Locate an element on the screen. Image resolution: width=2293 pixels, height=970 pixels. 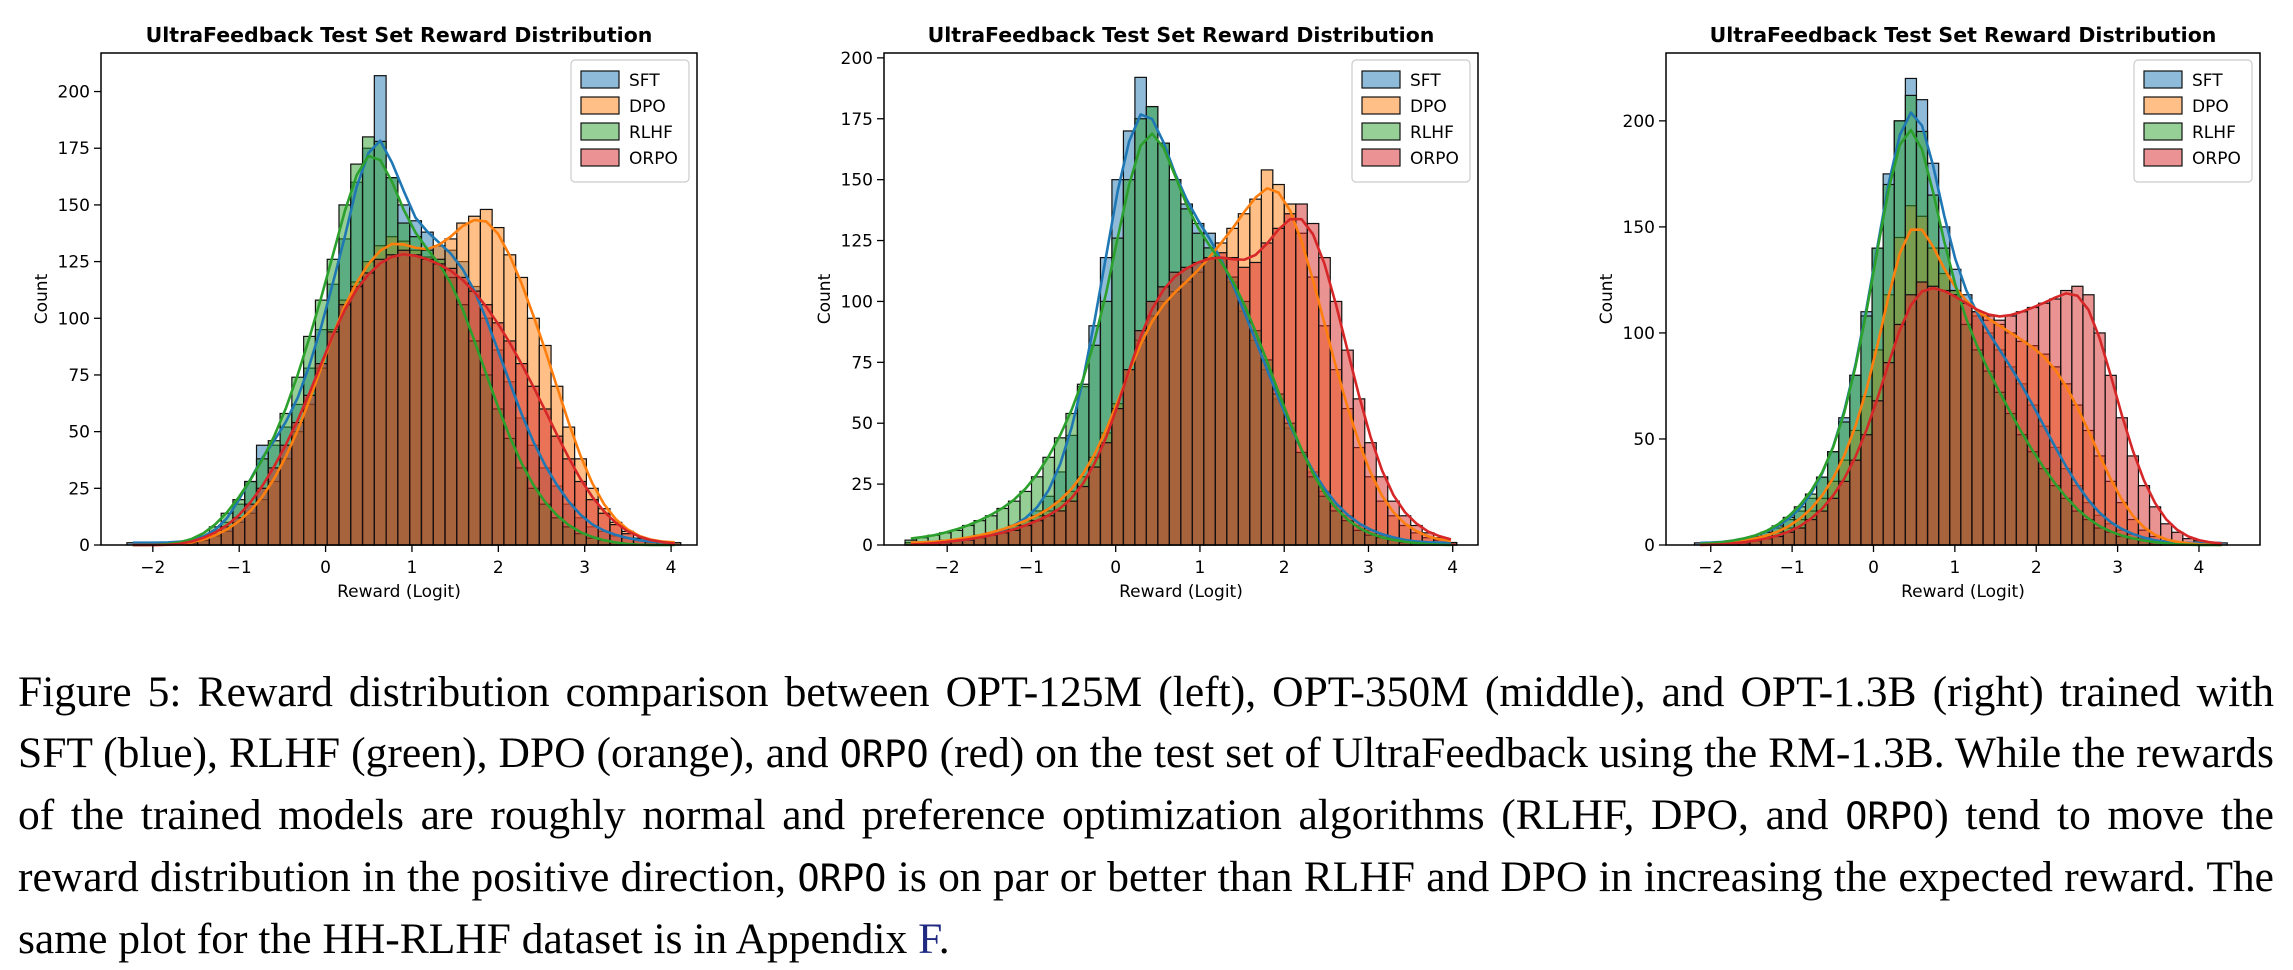
x-tick-label: 3 is located at coordinates (584, 568).